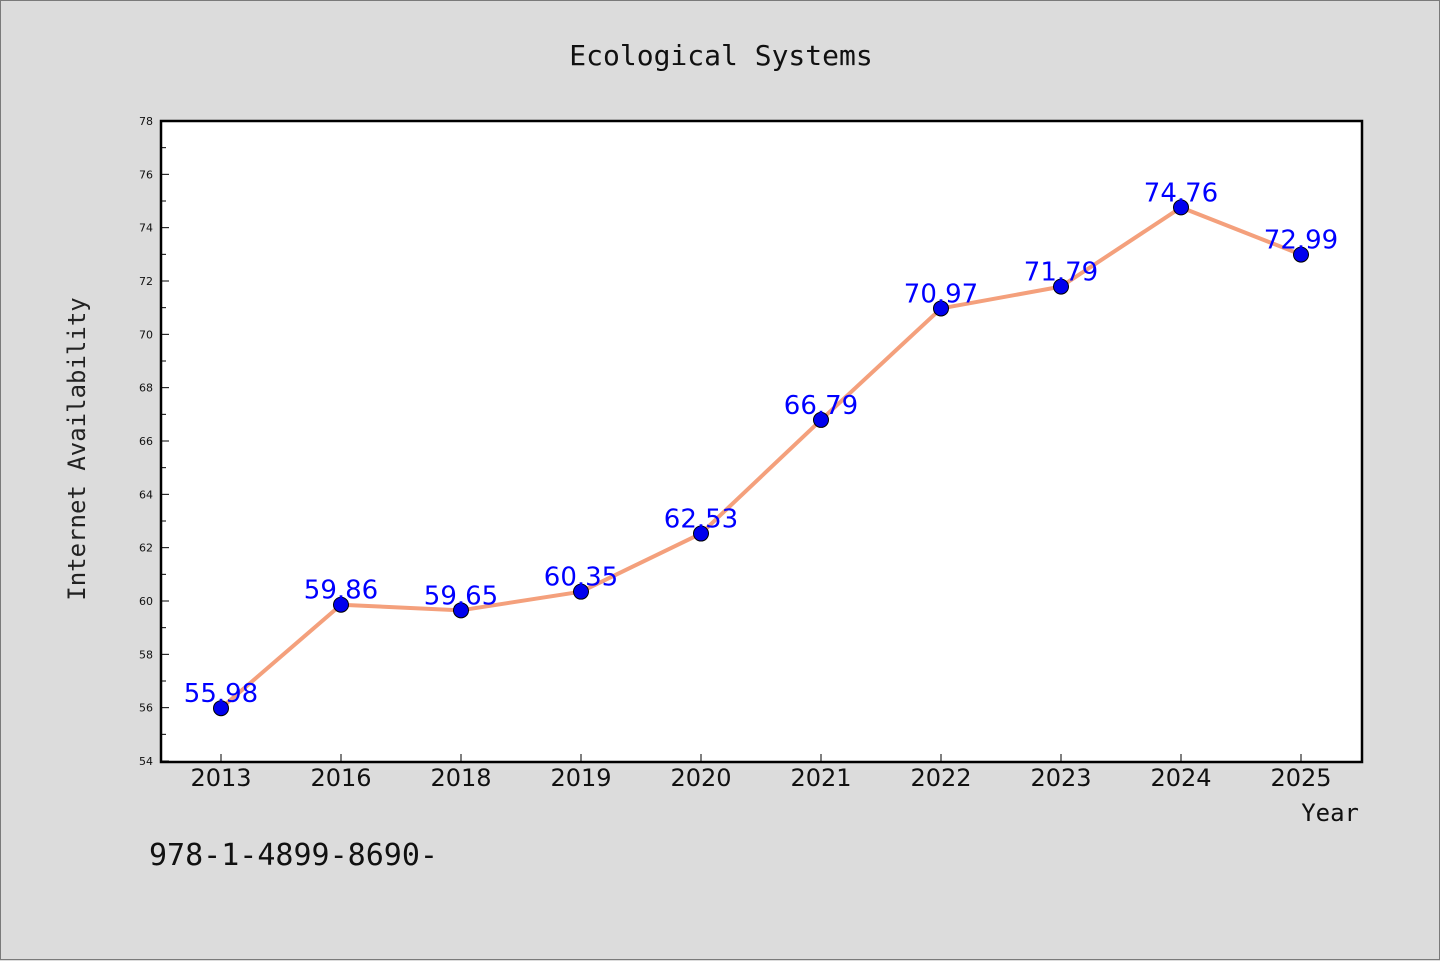 Image resolution: width=1440 pixels, height=961 pixels. Describe the element at coordinates (1180, 778) in the screenshot. I see `x-tick-label: 2024` at that location.